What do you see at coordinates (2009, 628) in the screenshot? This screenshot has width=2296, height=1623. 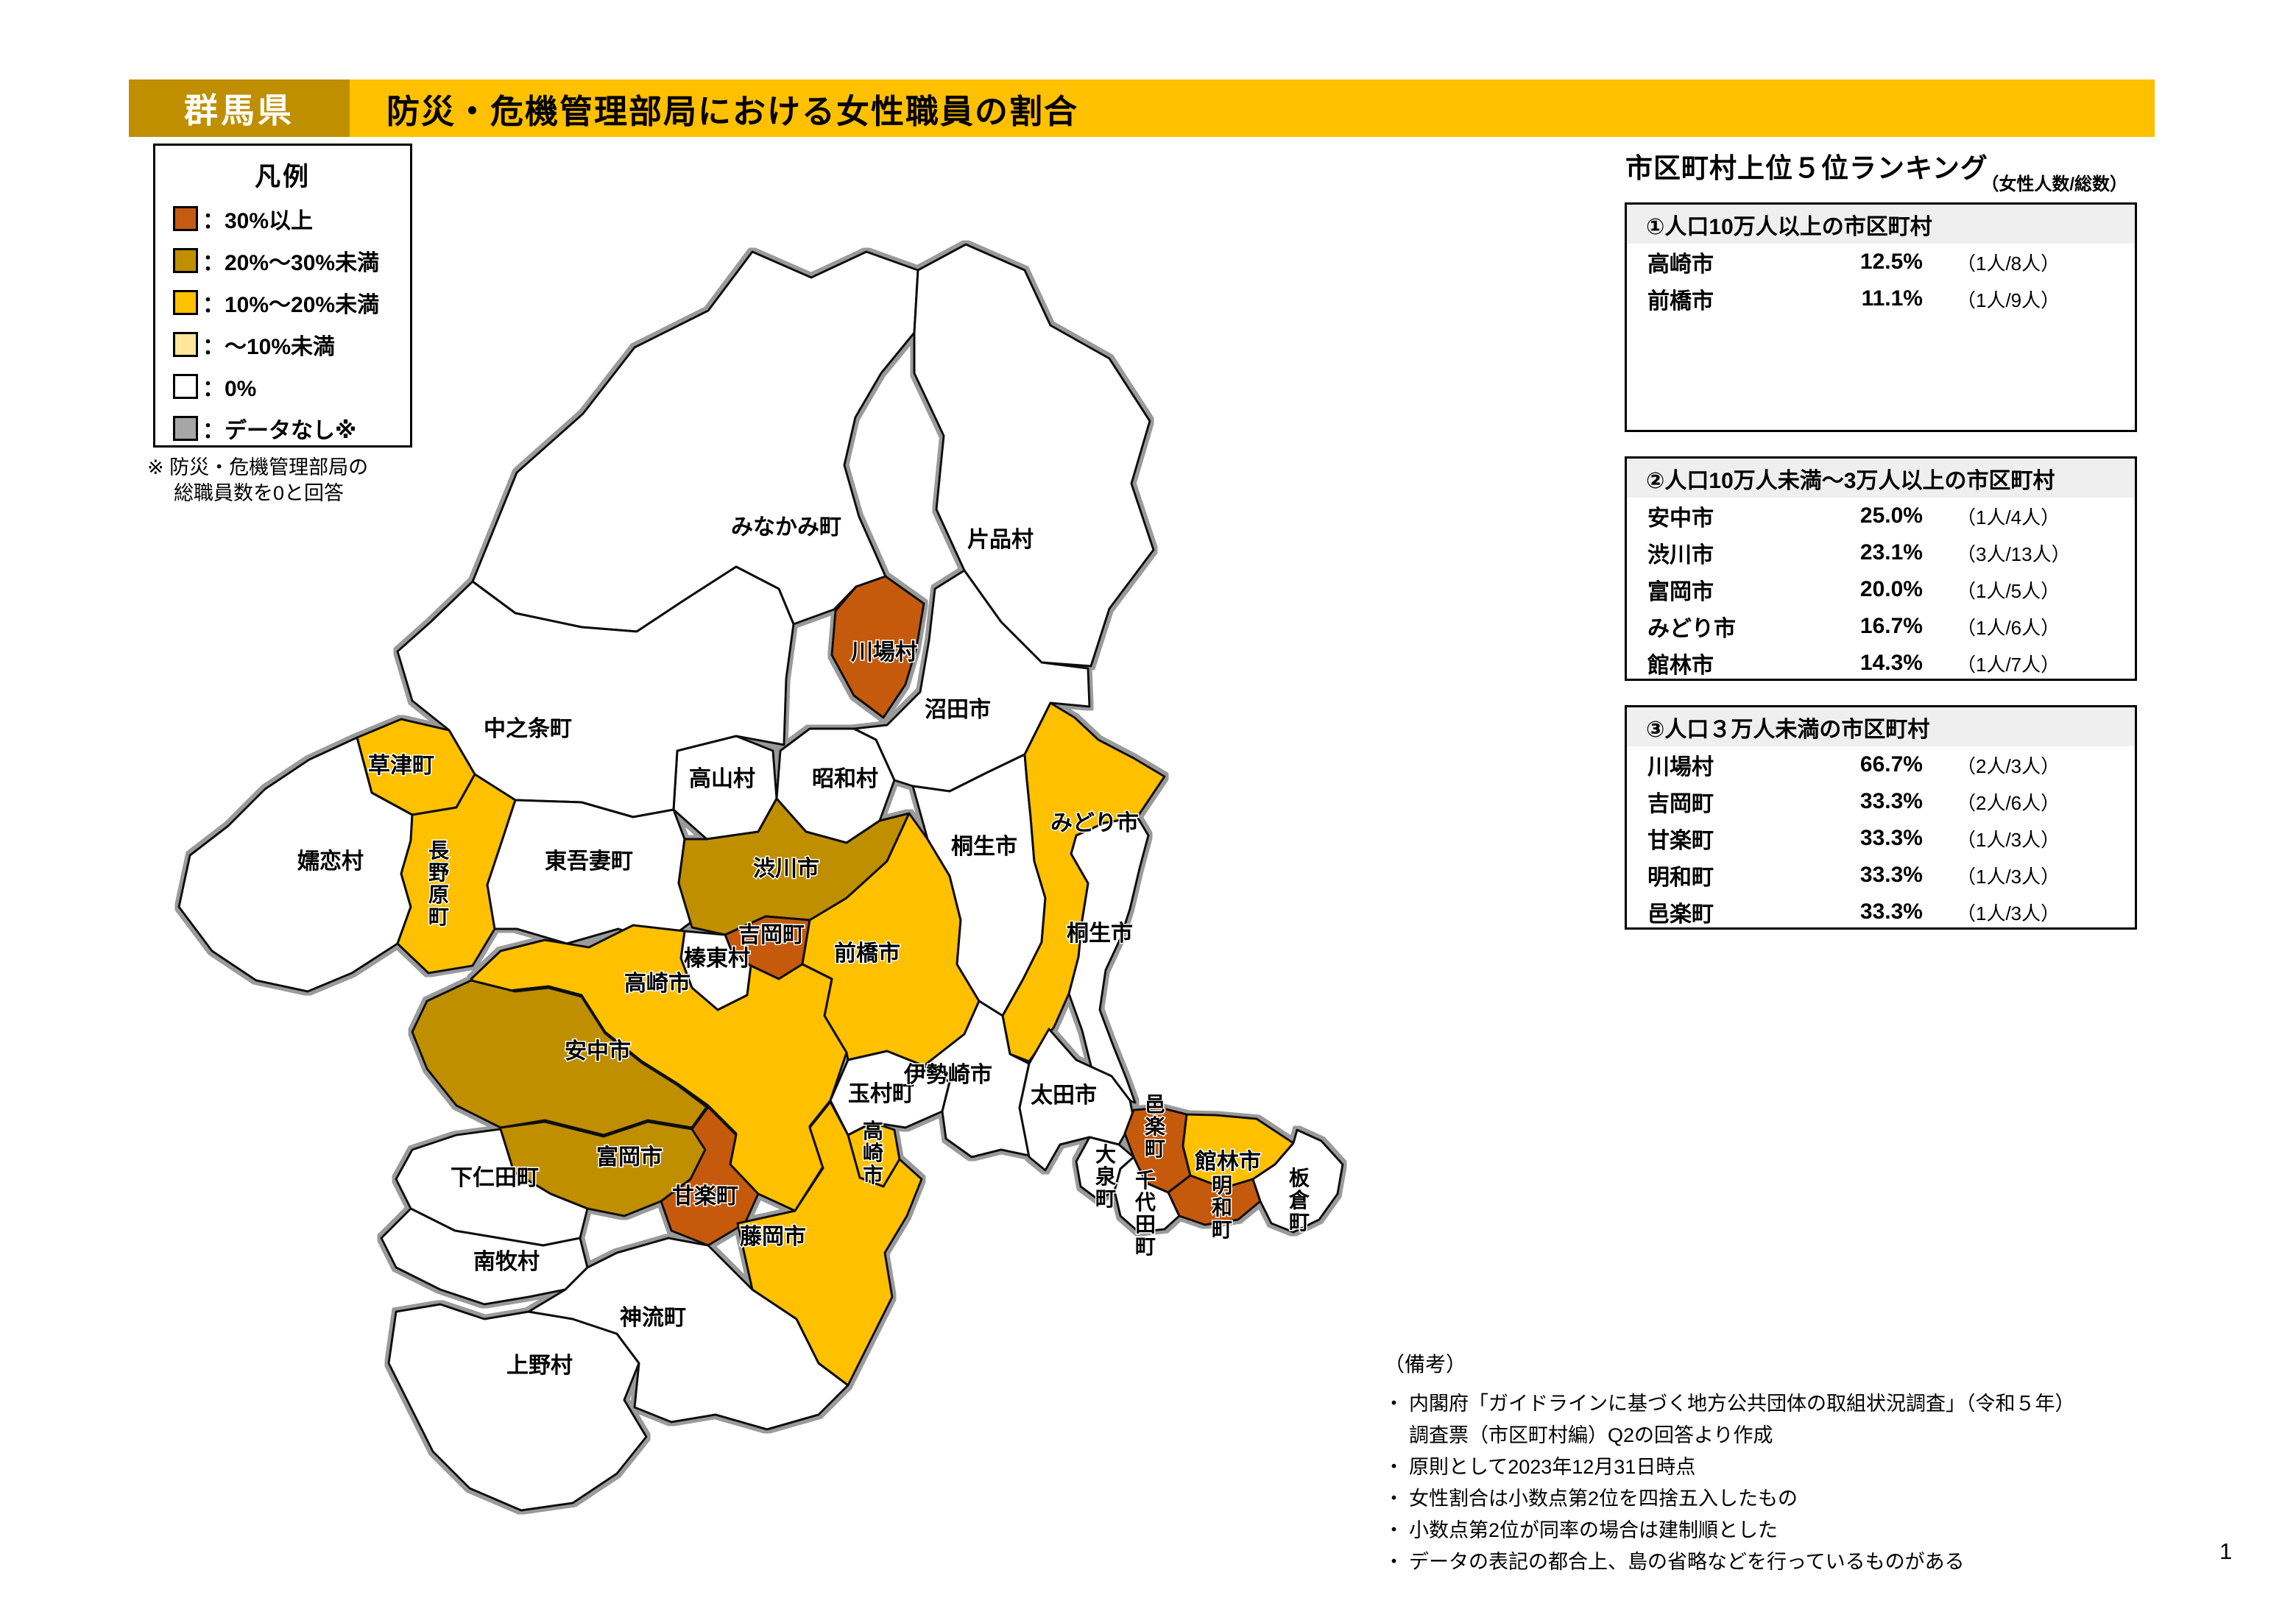 I see `female-count-fraction: （1人/6人）` at bounding box center [2009, 628].